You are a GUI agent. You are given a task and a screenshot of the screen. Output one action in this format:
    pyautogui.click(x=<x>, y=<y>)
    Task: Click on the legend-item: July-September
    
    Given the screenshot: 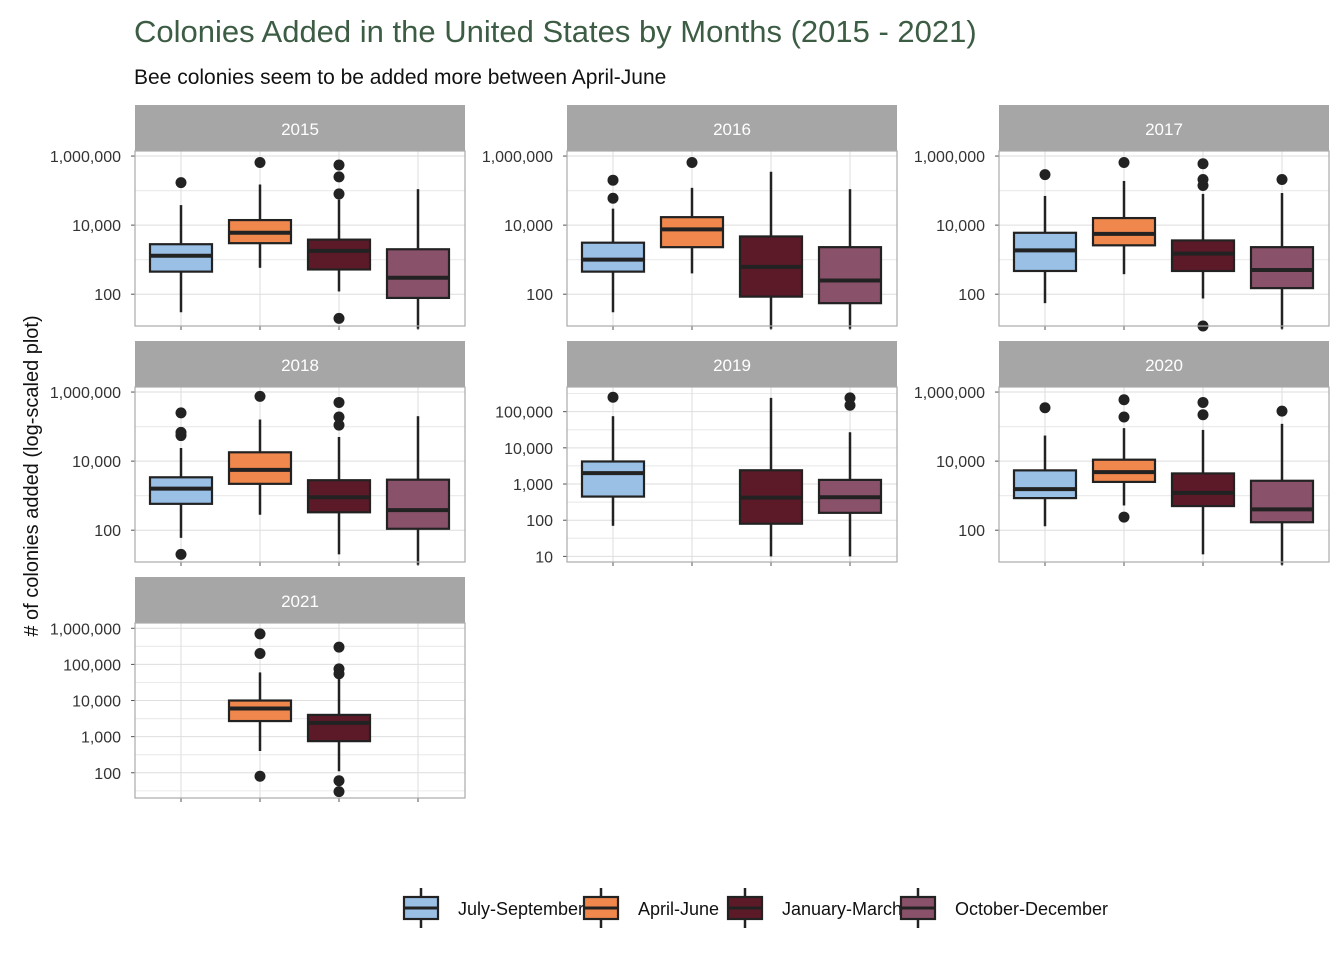 What is the action you would take?
    pyautogui.click(x=493, y=908)
    